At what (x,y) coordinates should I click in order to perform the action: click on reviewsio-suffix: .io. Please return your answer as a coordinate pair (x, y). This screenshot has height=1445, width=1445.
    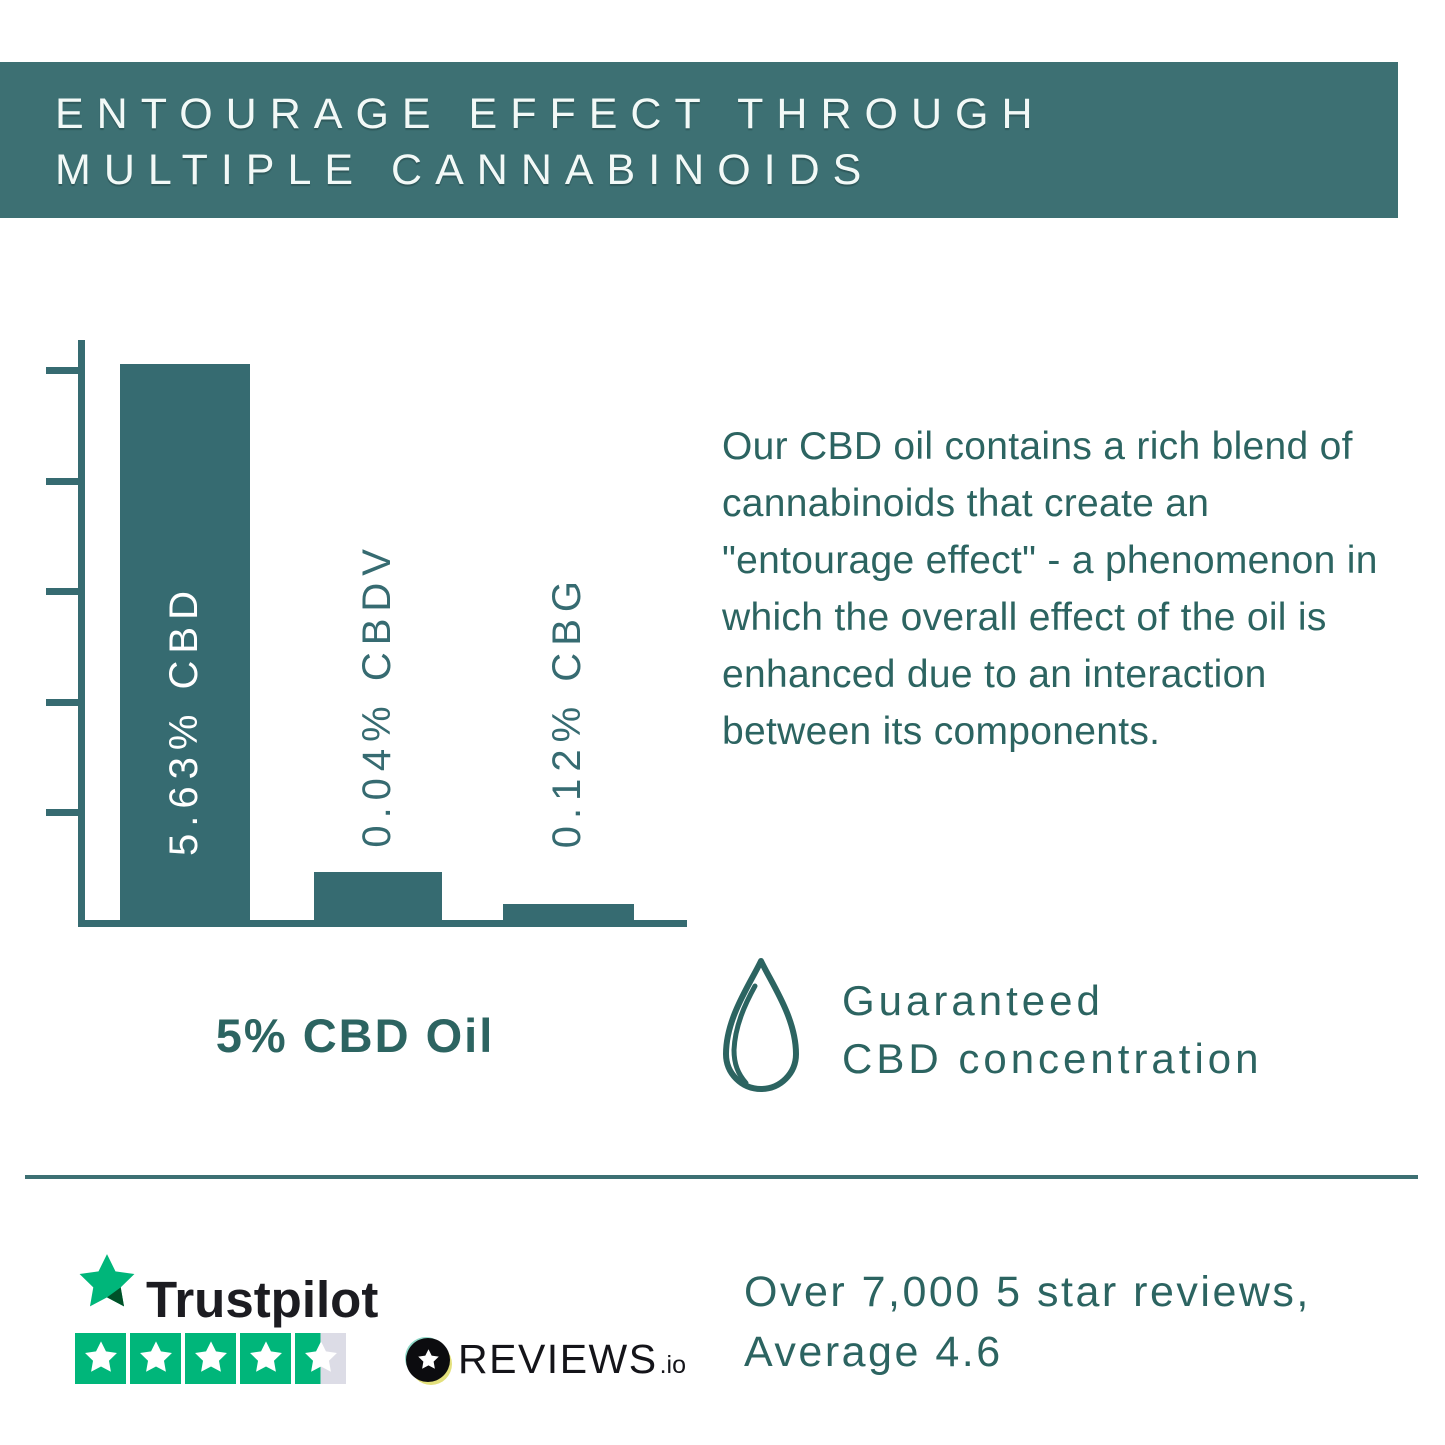
    Looking at the image, I should click on (672, 1365).